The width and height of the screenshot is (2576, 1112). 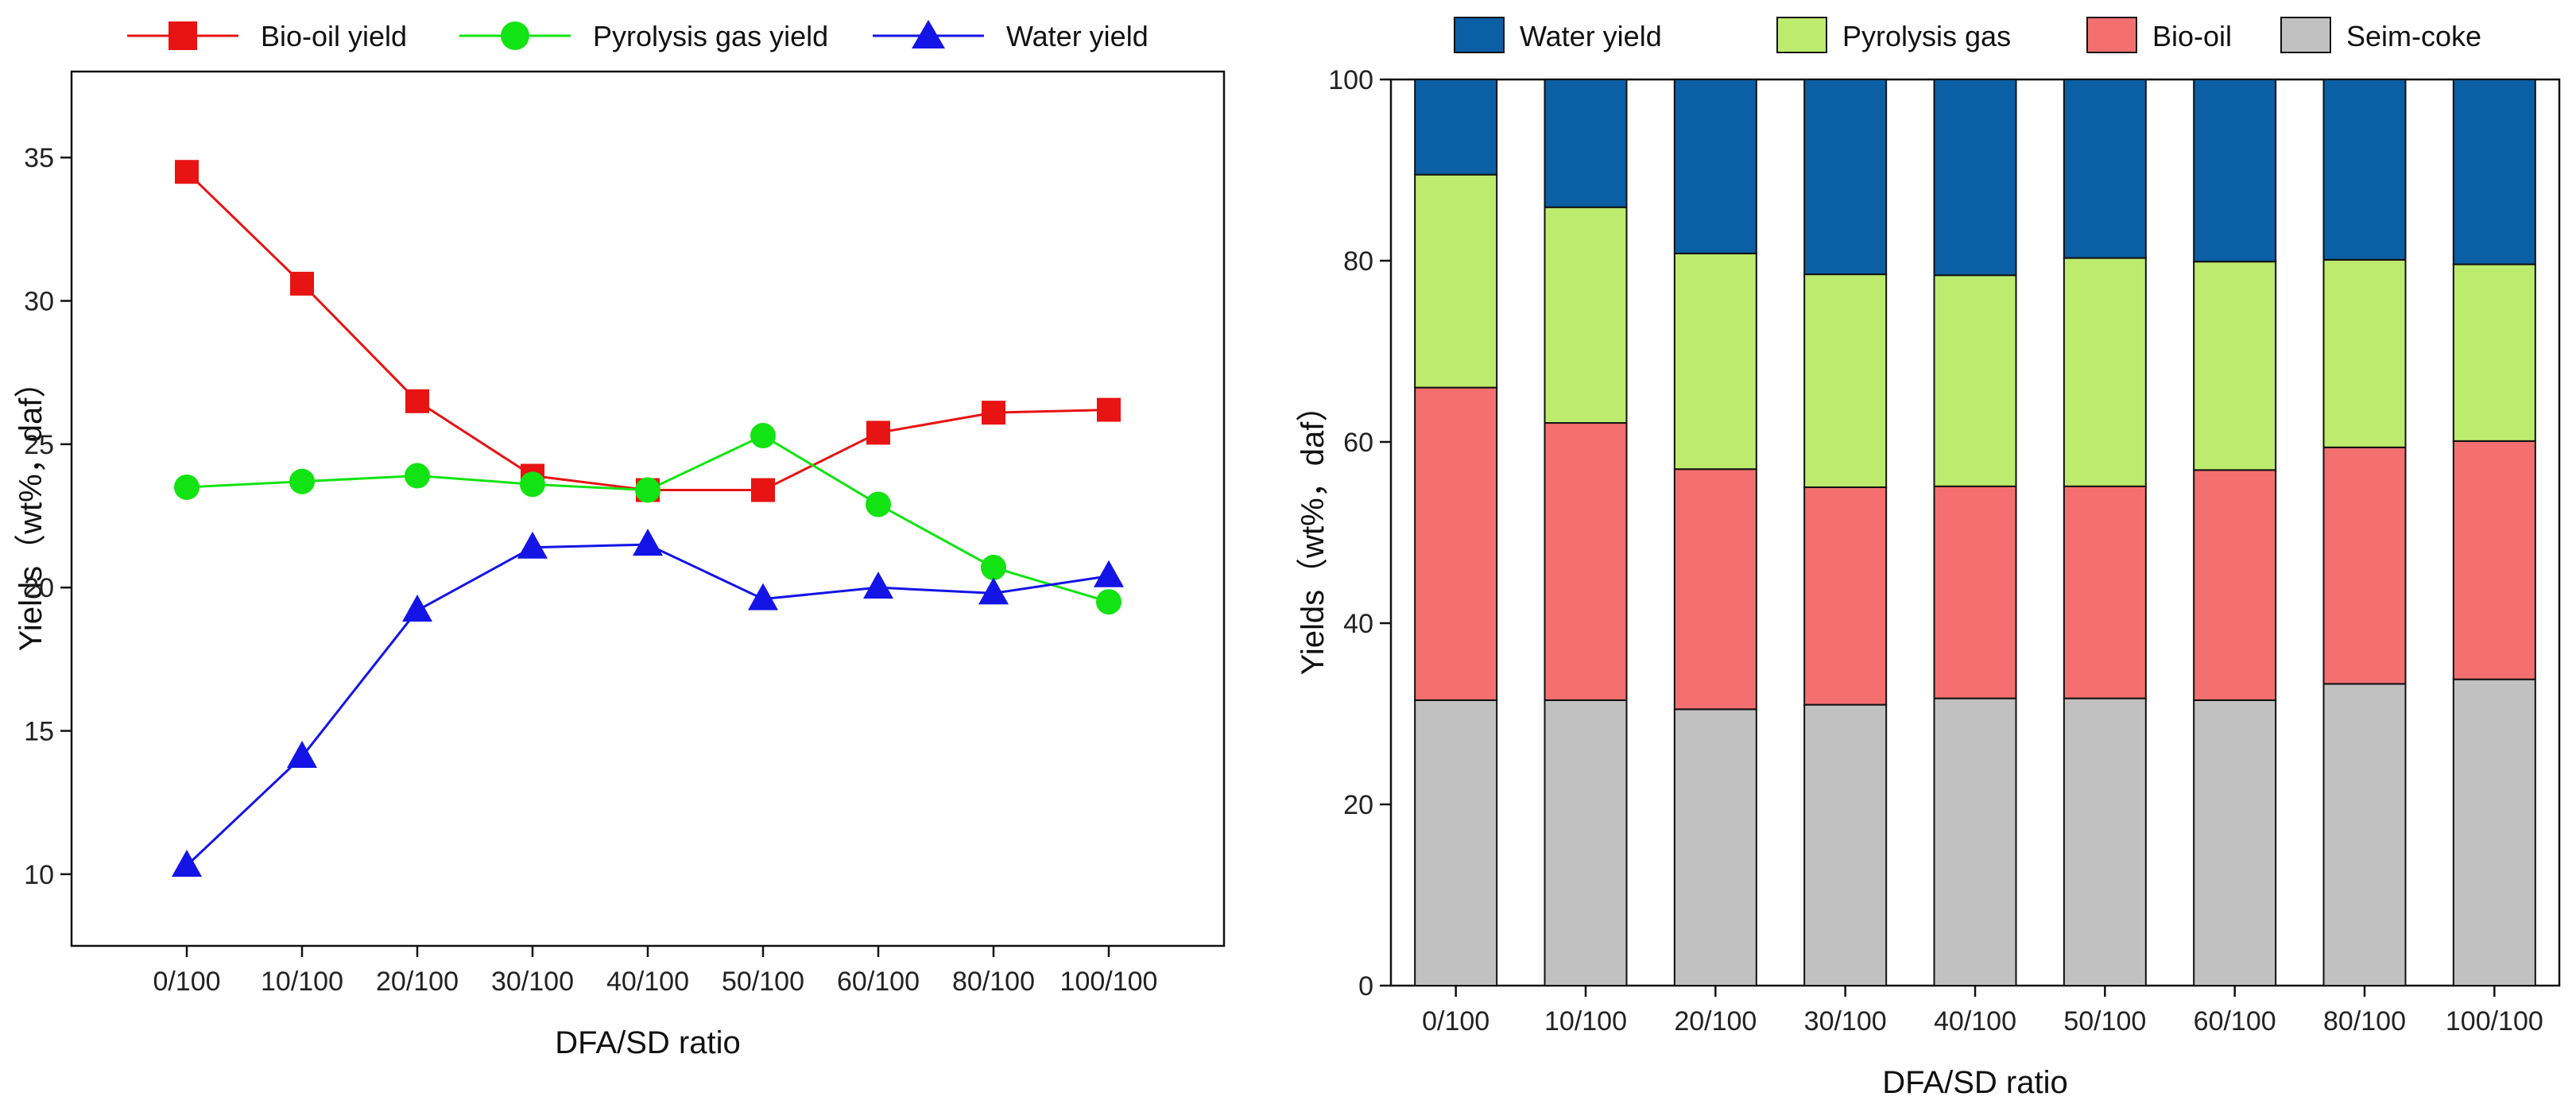 What do you see at coordinates (710, 36) in the screenshot?
I see `legend-label-pyrolysis-gas: Pyrolysis gas yield` at bounding box center [710, 36].